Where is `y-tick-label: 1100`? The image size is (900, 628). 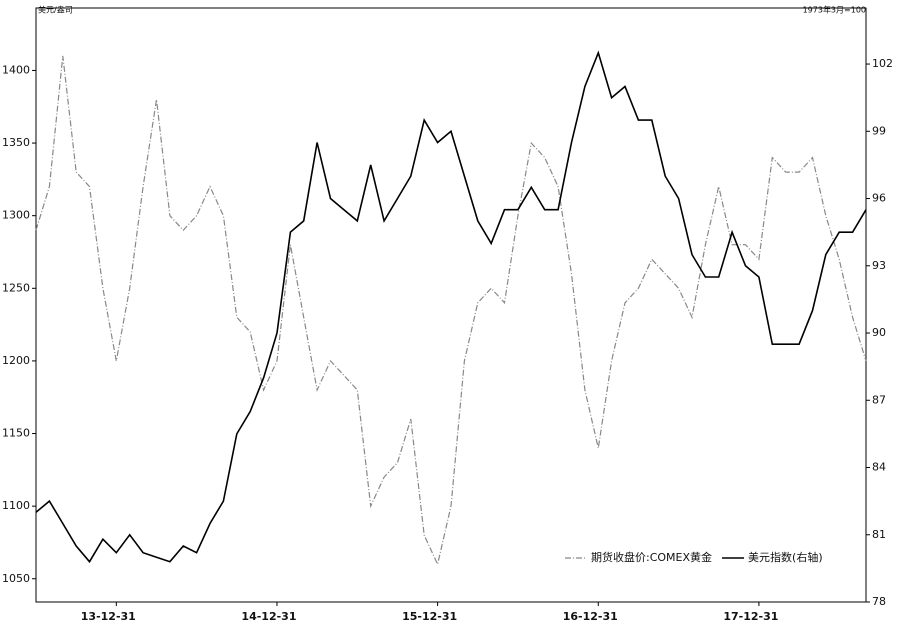
y-tick-label: 1100 is located at coordinates (16, 505).